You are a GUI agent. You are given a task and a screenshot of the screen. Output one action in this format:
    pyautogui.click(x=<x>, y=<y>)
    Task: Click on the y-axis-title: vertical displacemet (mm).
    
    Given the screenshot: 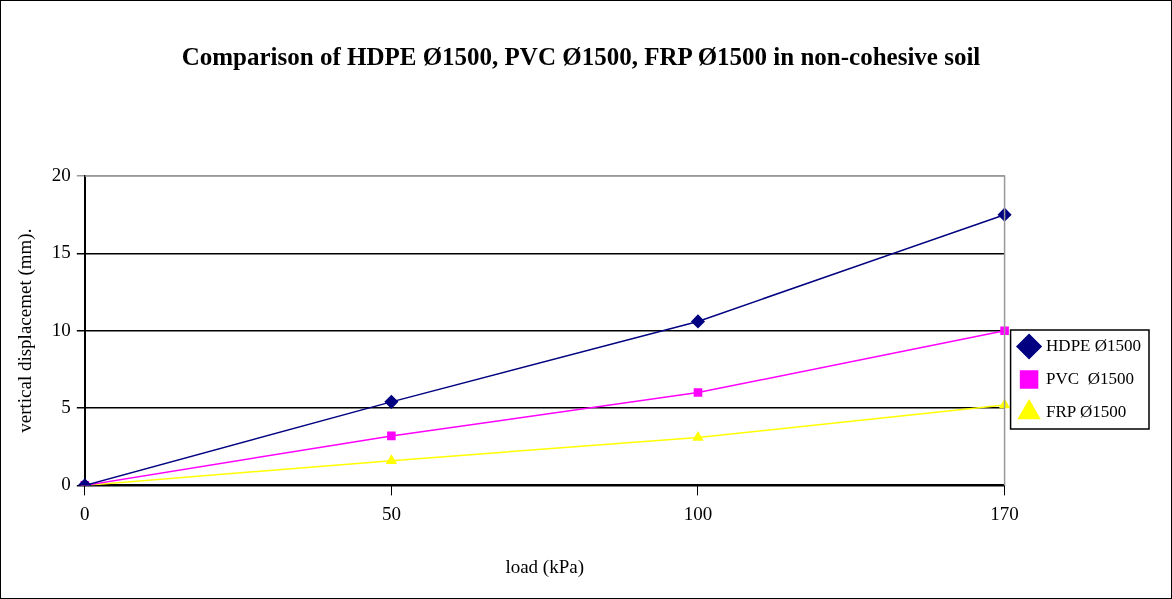 What is the action you would take?
    pyautogui.click(x=25, y=330)
    